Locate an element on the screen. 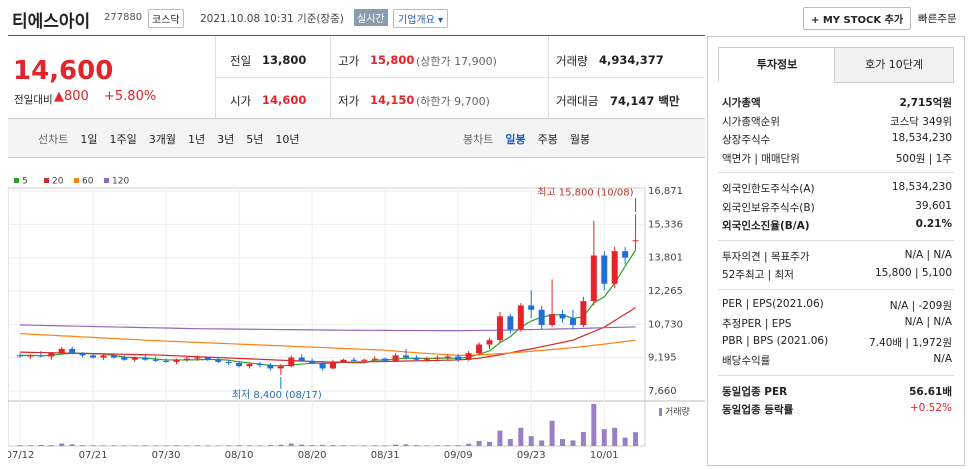 Image resolution: width=973 pixels, height=469 pixels. toolbar-button: 1주일 is located at coordinates (123, 139).